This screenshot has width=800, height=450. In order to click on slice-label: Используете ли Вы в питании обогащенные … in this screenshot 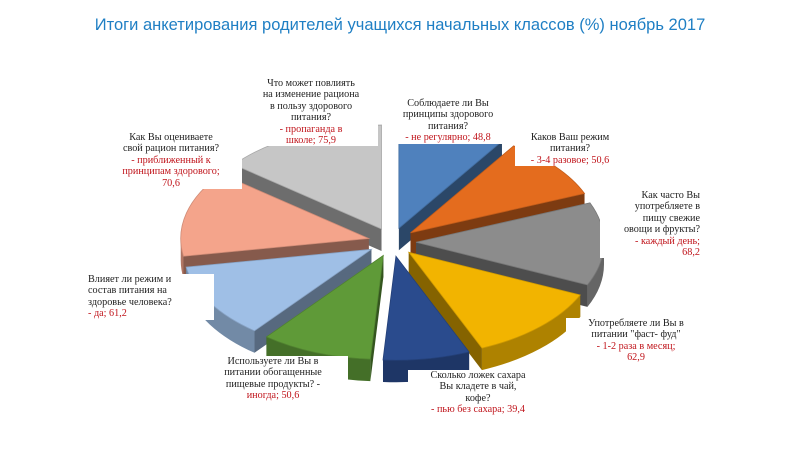, I will do `click(273, 379)`.